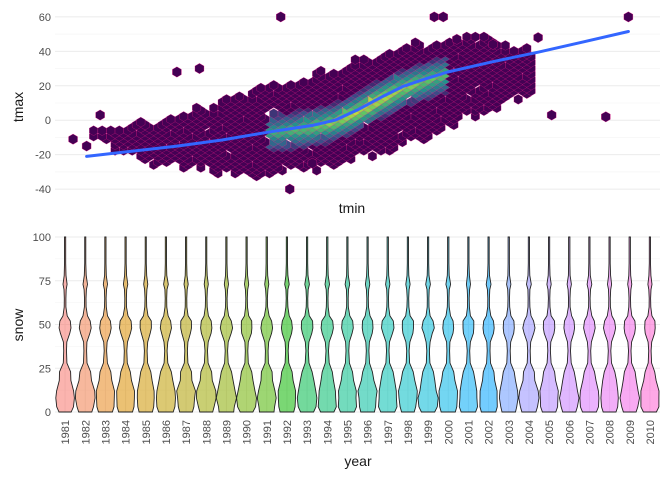 The width and height of the screenshot is (672, 480). I want to click on violin-1999, so click(428, 324).